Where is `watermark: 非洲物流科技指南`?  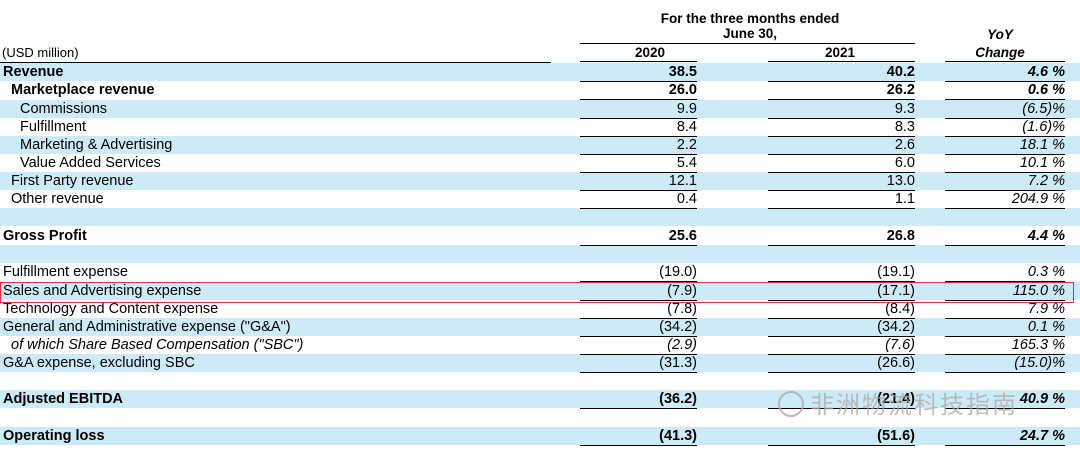
watermark: 非洲物流科技指南 is located at coordinates (898, 405).